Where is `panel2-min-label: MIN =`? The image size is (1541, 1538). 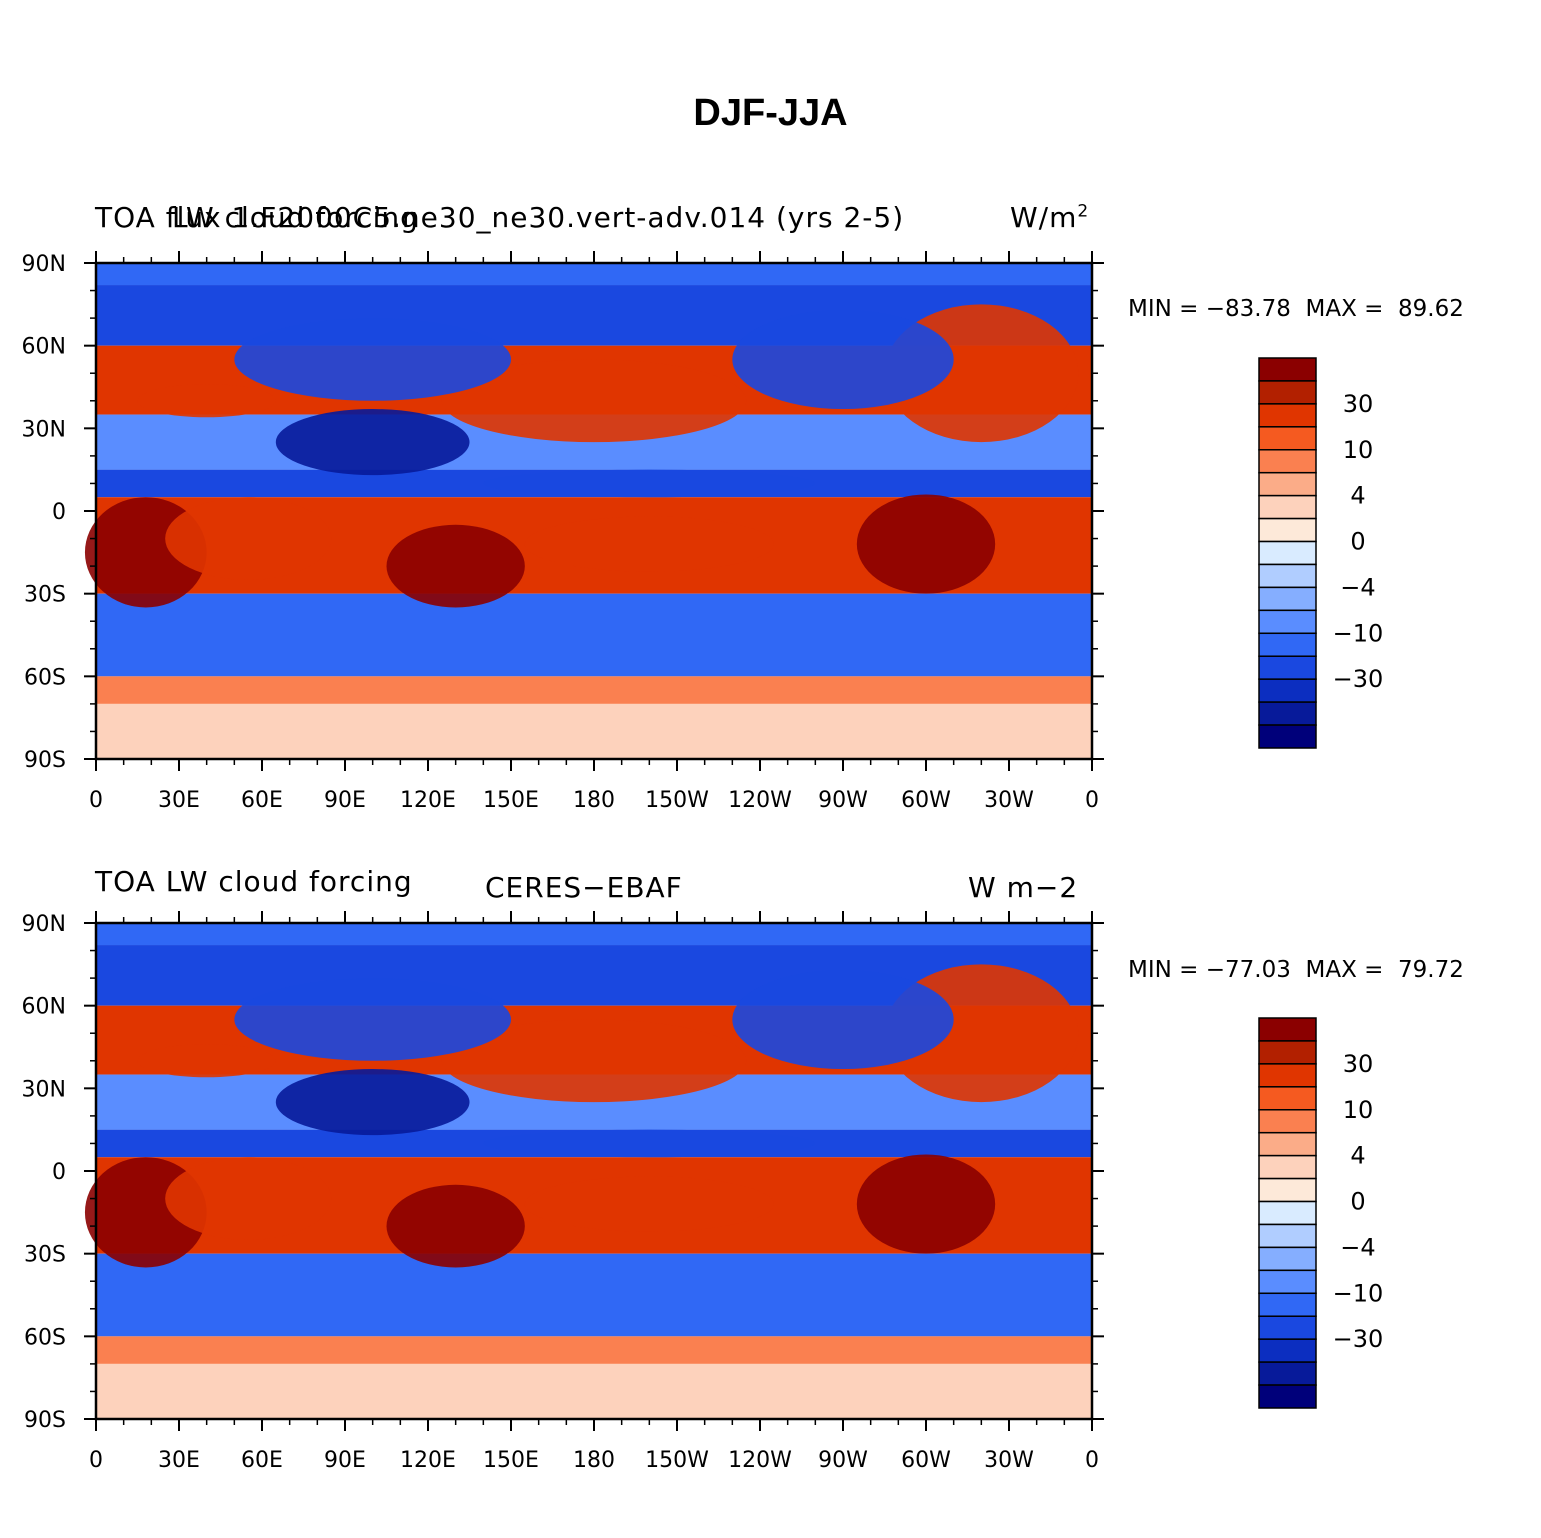 panel2-min-label: MIN = is located at coordinates (1167, 970).